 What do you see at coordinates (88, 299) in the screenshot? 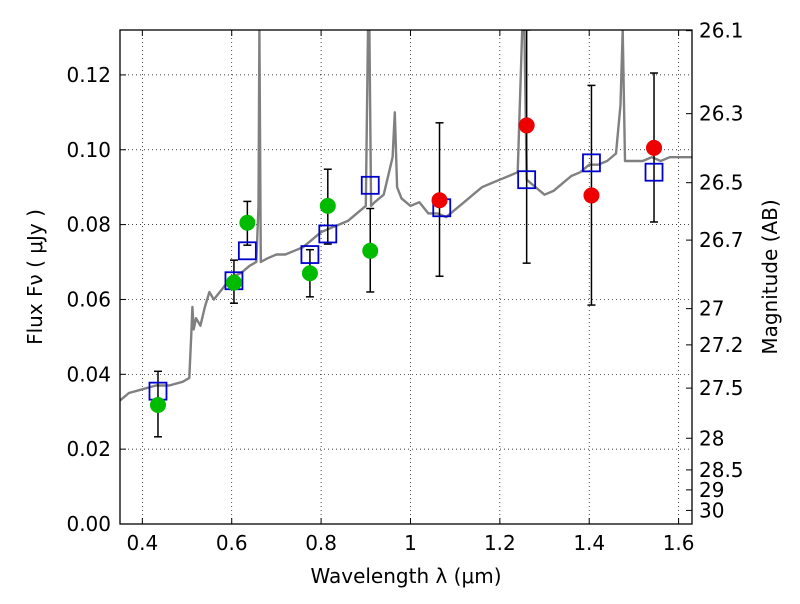
I see `y-tick-label-3: 0.06` at bounding box center [88, 299].